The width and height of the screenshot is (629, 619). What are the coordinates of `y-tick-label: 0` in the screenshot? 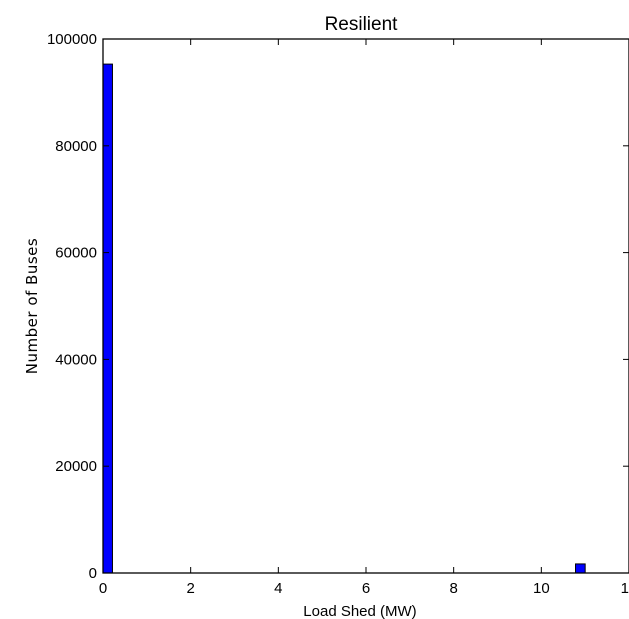 It's located at (93, 573).